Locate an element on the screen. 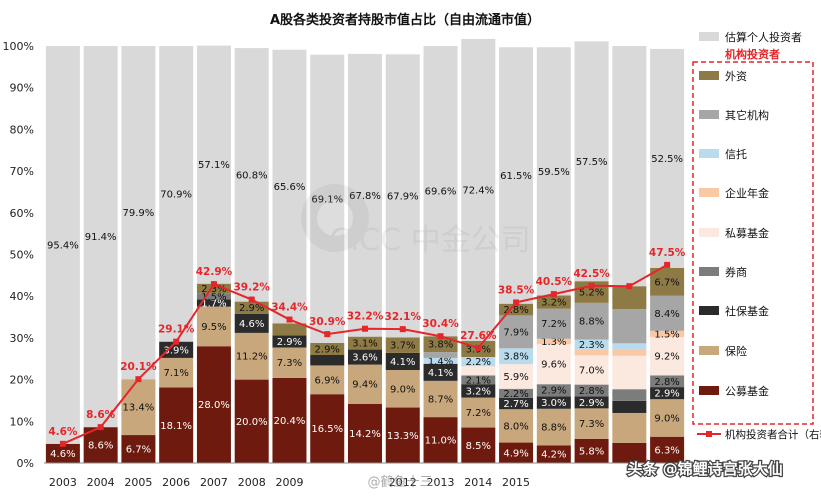 Image resolution: width=821 pixels, height=498 pixels. y-tick-label: 50% is located at coordinates (22, 255).